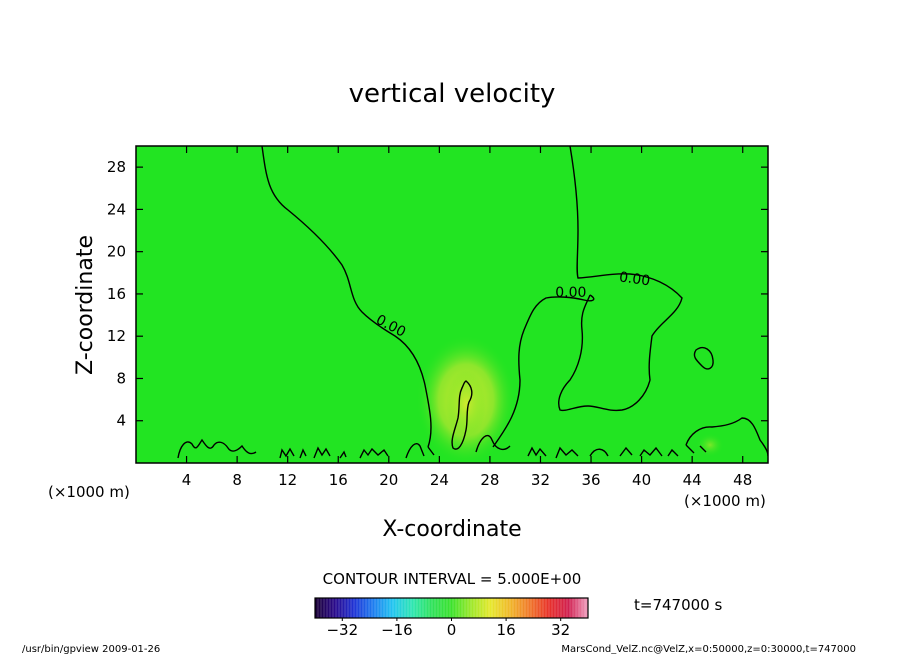  What do you see at coordinates (560, 630) in the screenshot?
I see `colorbar-tick-label: 32` at bounding box center [560, 630].